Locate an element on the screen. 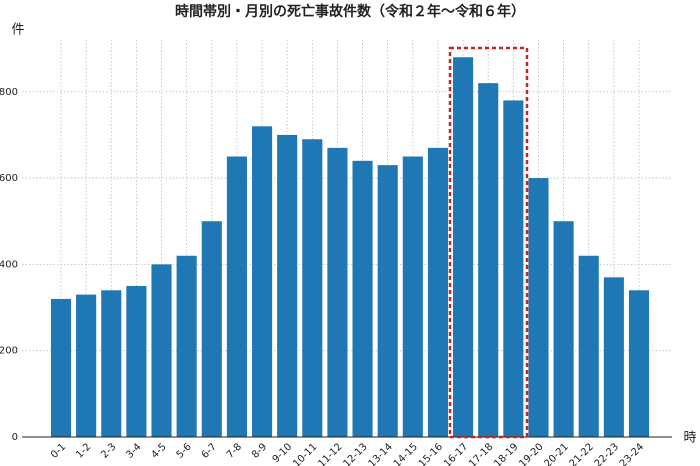 This screenshot has width=700, height=466. highlight-box is located at coordinates (488, 242).